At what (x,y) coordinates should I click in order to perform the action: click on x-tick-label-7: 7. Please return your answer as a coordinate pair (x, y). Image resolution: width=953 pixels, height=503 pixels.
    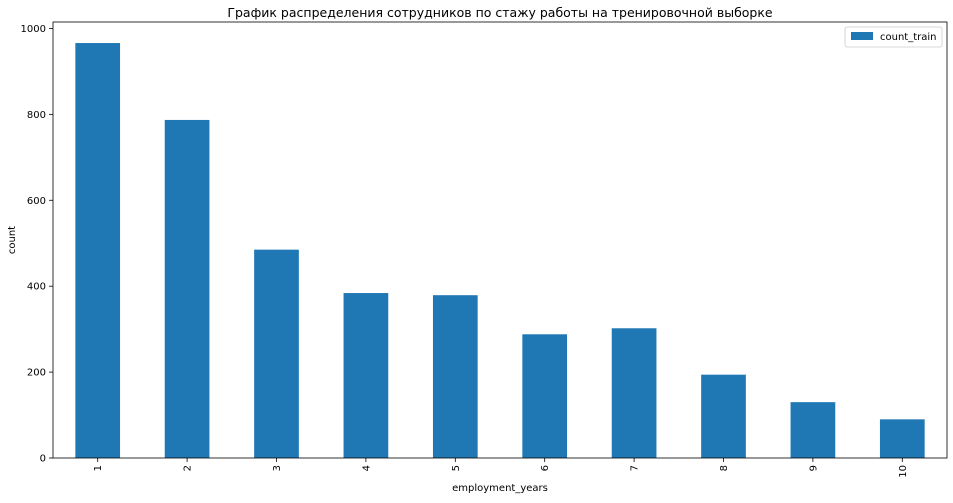
    Looking at the image, I should click on (635, 468).